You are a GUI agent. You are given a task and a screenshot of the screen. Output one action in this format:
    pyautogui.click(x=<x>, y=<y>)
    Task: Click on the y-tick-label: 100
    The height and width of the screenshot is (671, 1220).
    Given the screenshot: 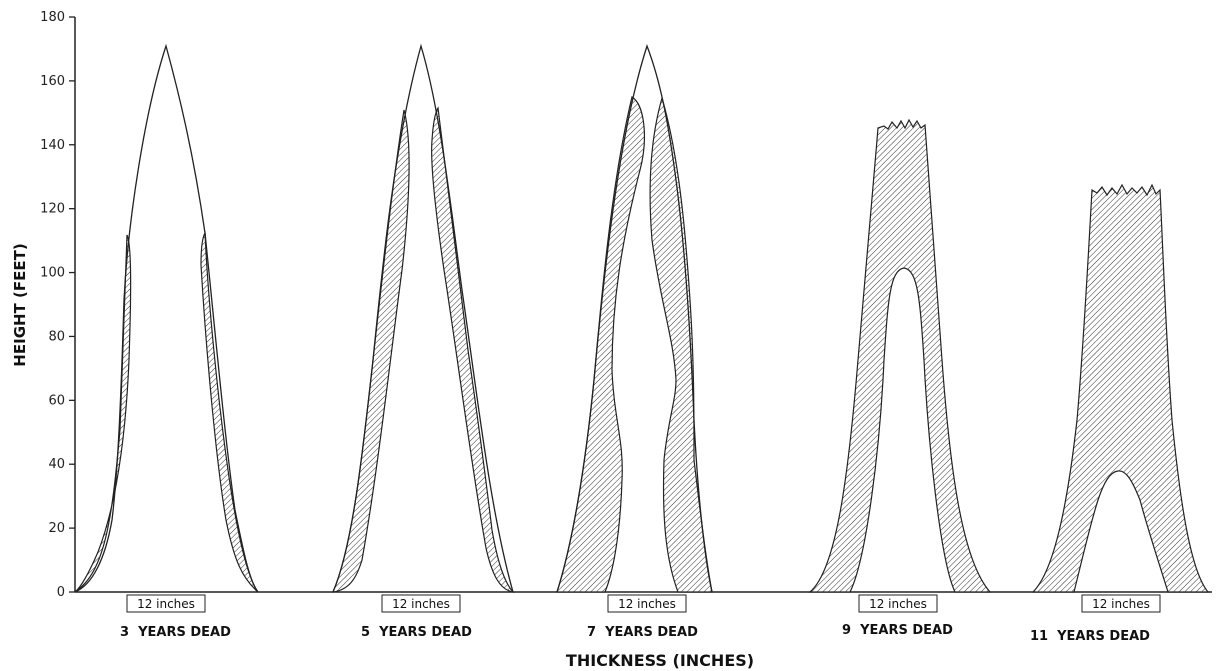 What is the action you would take?
    pyautogui.click(x=52, y=273)
    